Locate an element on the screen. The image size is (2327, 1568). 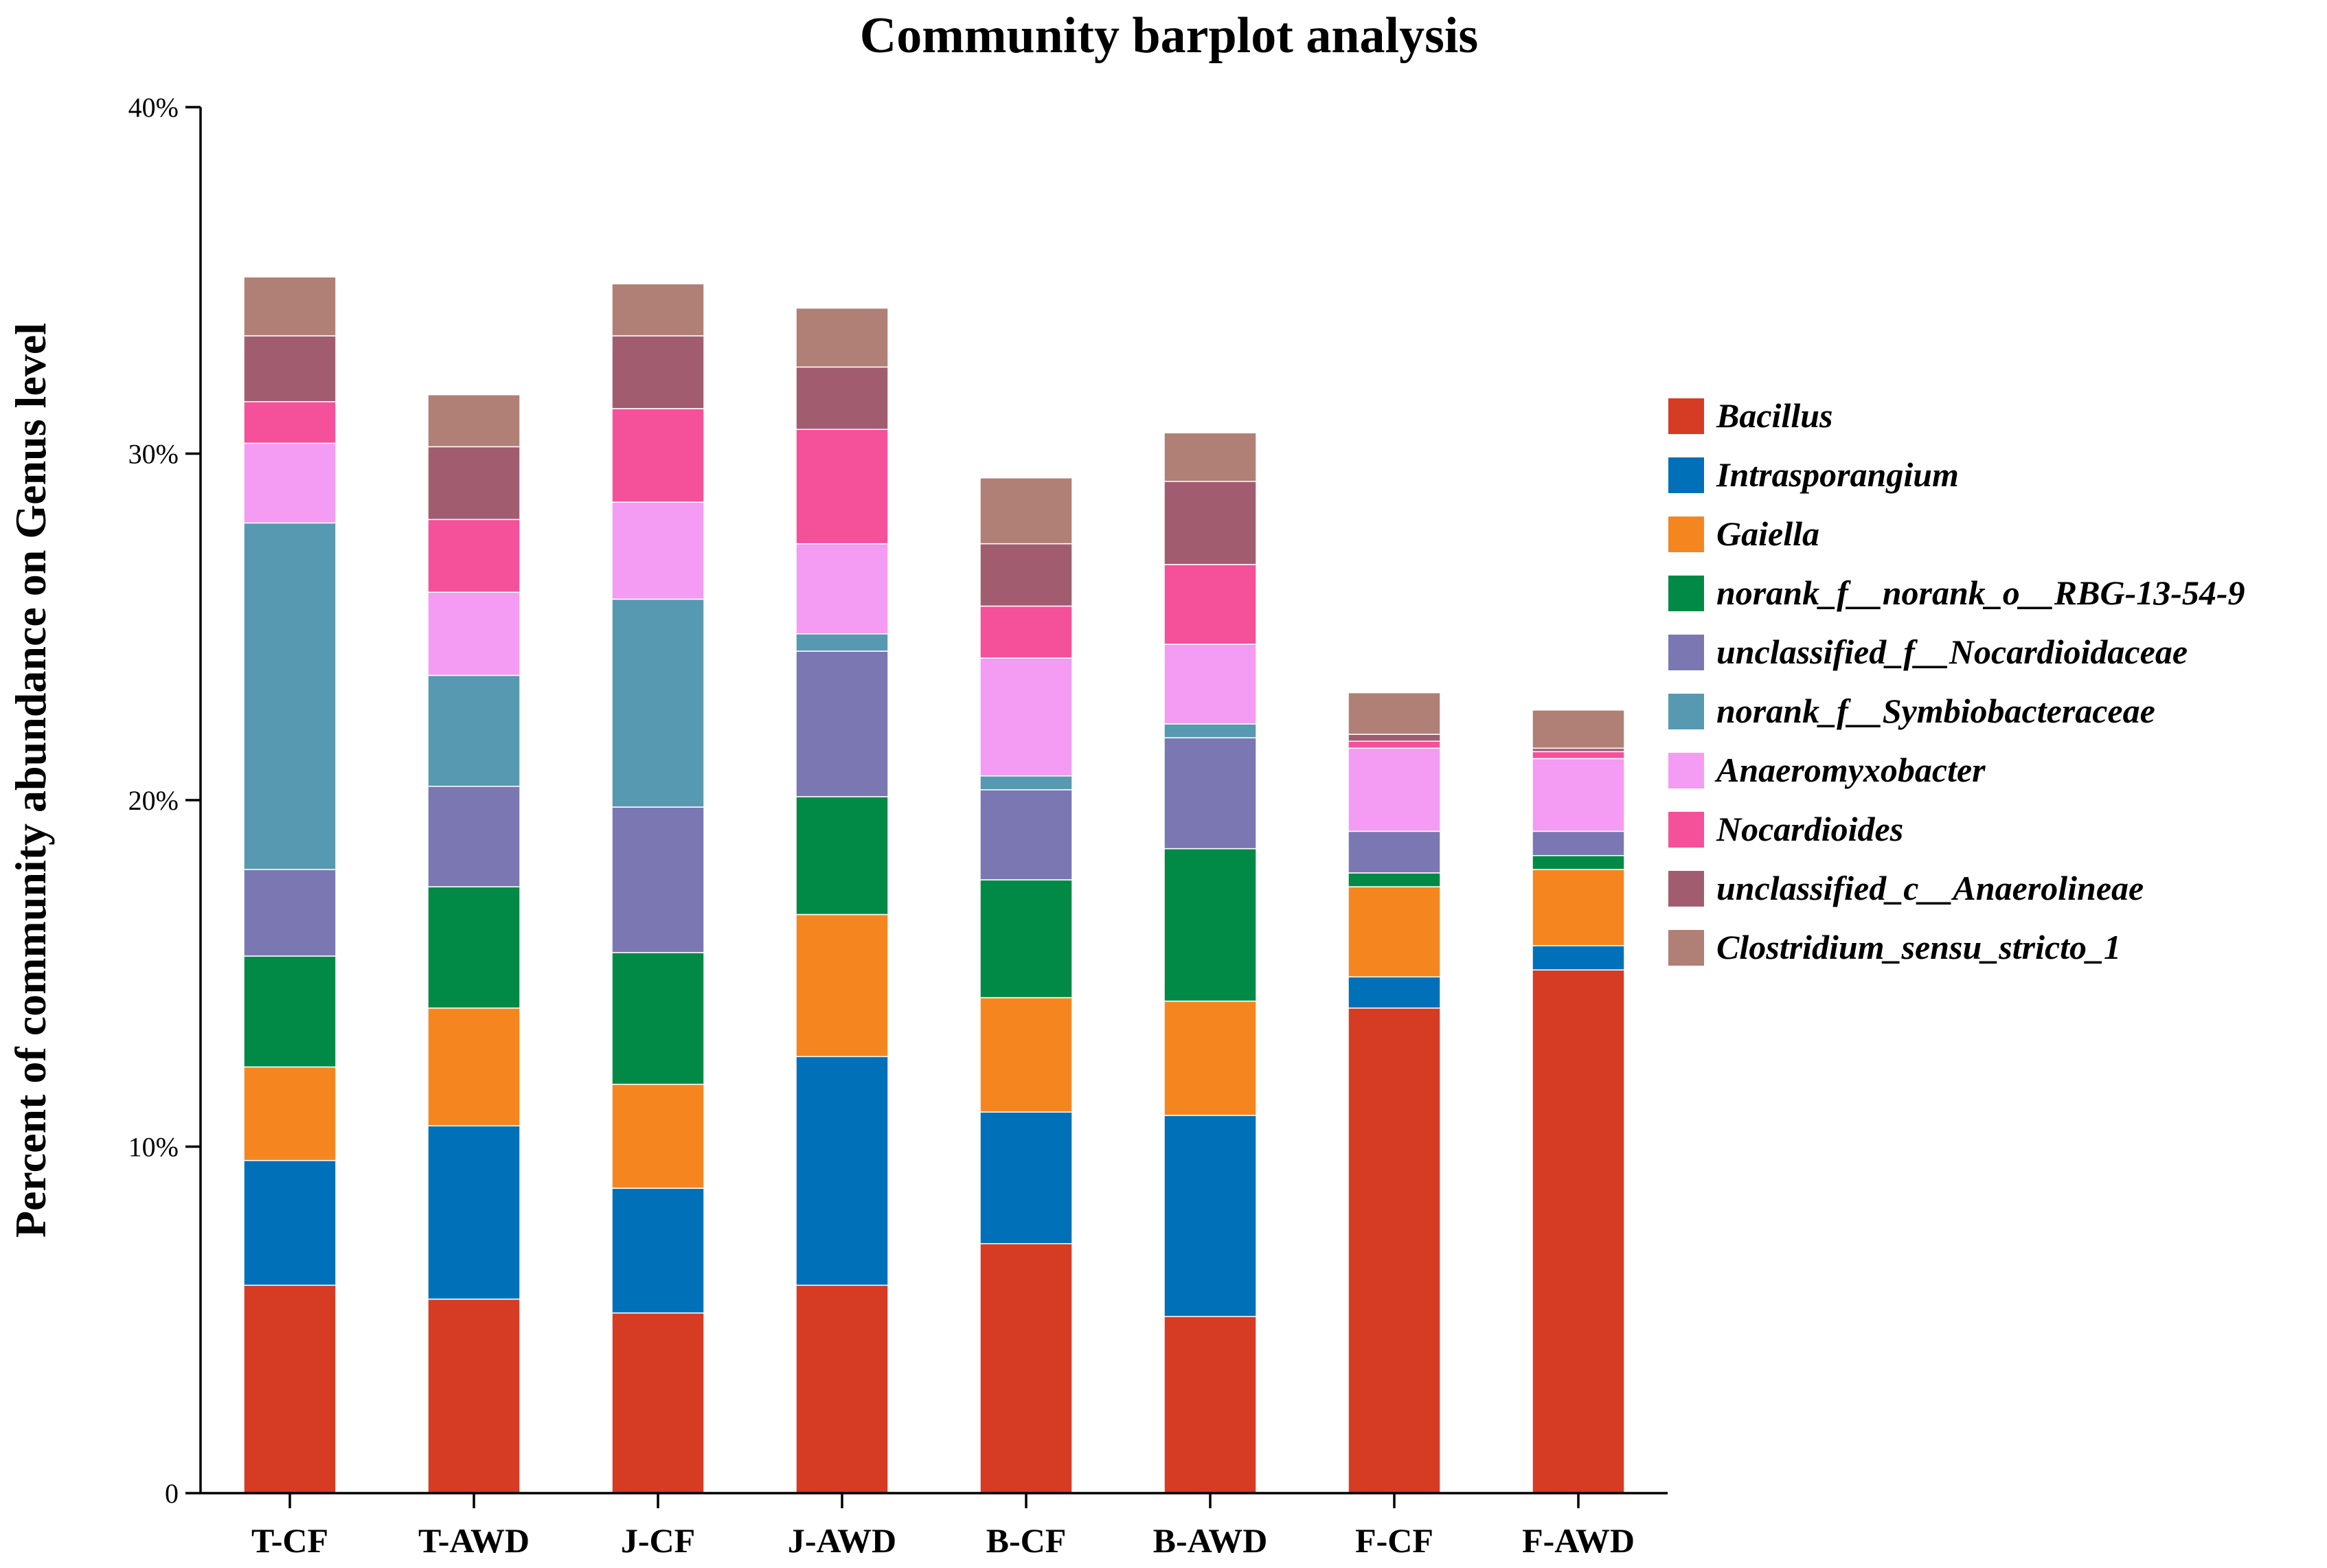
y-ticks: 0 10% 20% 30% 40% is located at coordinates (164, 800).